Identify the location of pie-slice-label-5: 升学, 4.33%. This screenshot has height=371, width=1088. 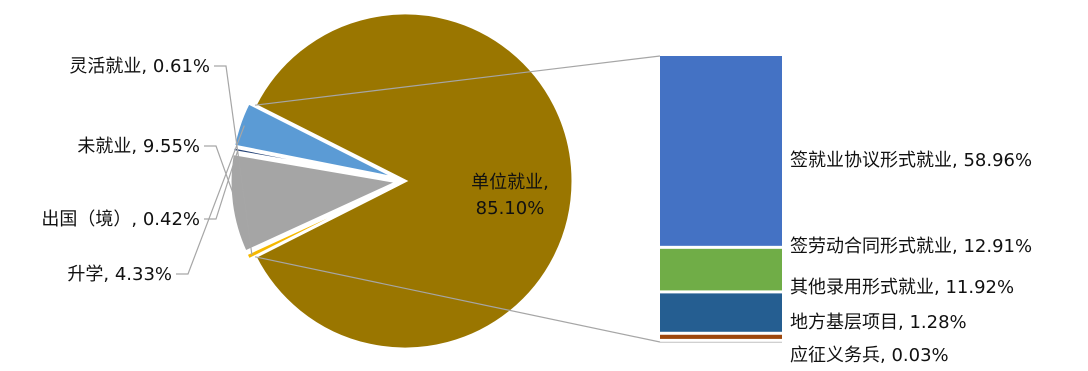
(119, 274).